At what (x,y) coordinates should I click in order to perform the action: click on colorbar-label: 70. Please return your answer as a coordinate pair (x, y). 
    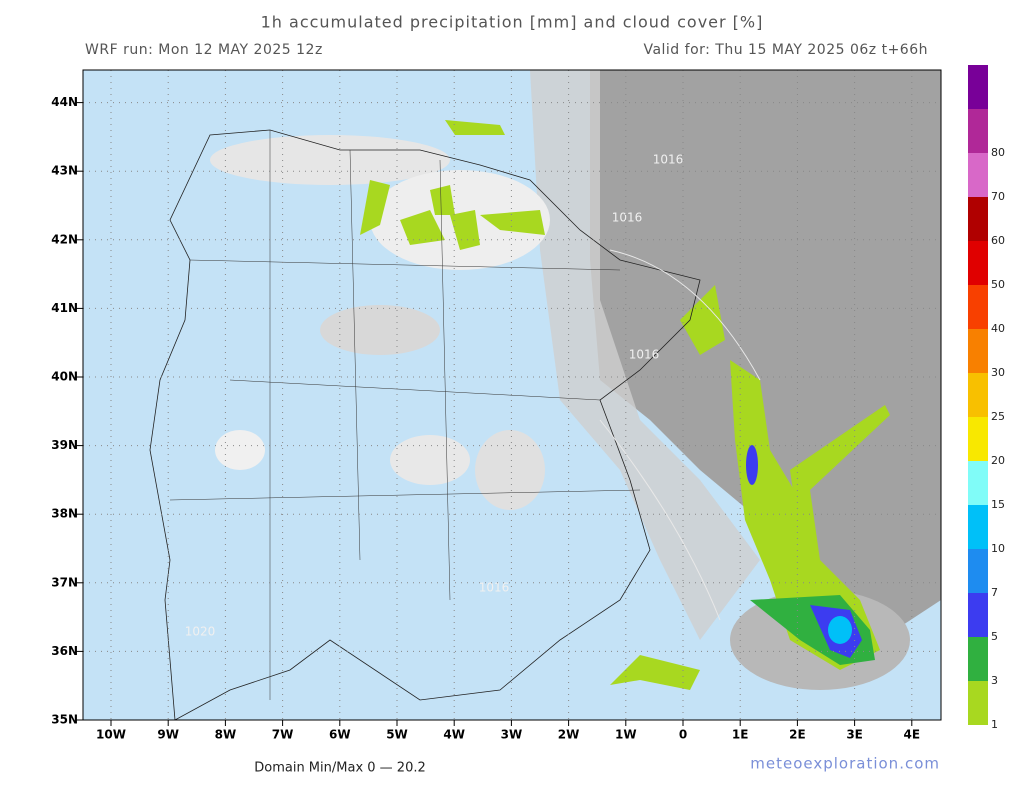
    Looking at the image, I should click on (998, 196).